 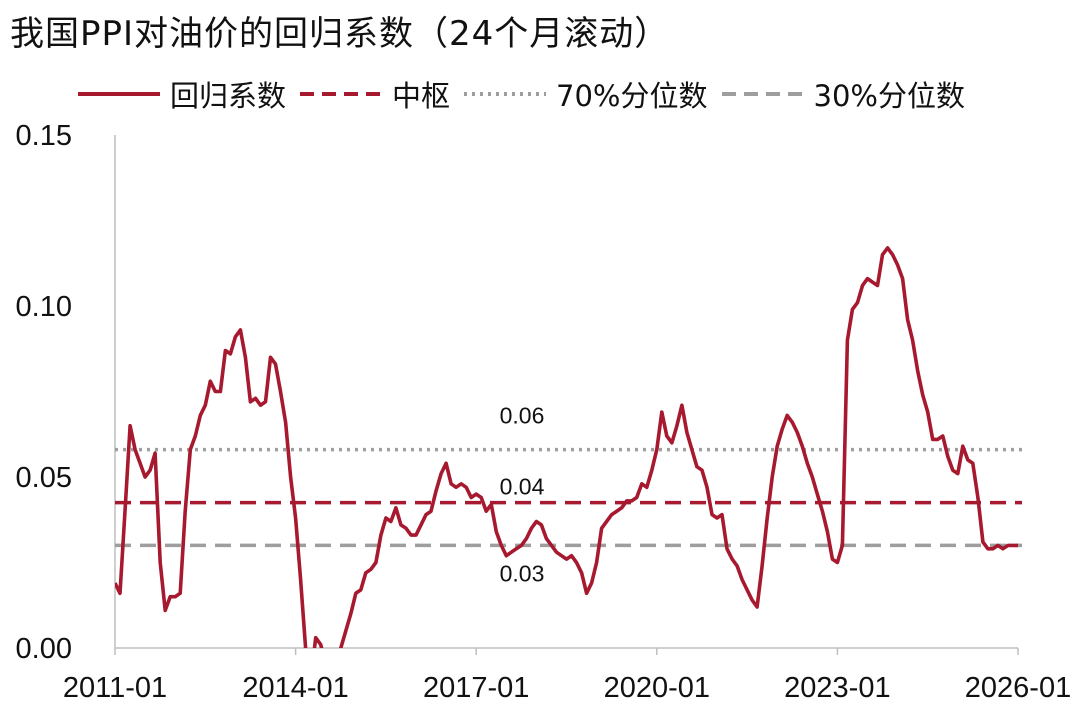 What do you see at coordinates (522, 416) in the screenshot?
I see `reference-label: 0.06` at bounding box center [522, 416].